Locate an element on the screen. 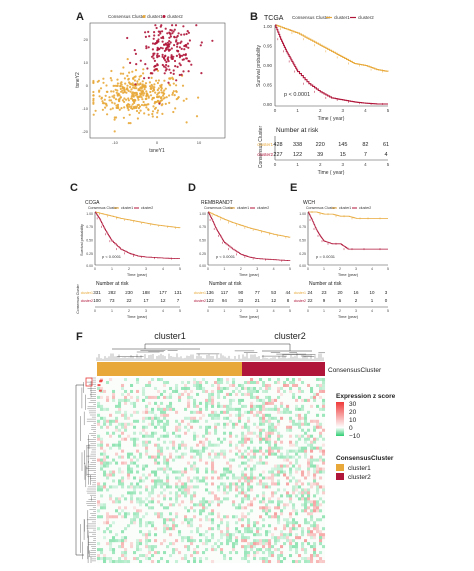 This screenshot has height=571, width=474. km-curve-cluster1 is located at coordinates (348, 215).